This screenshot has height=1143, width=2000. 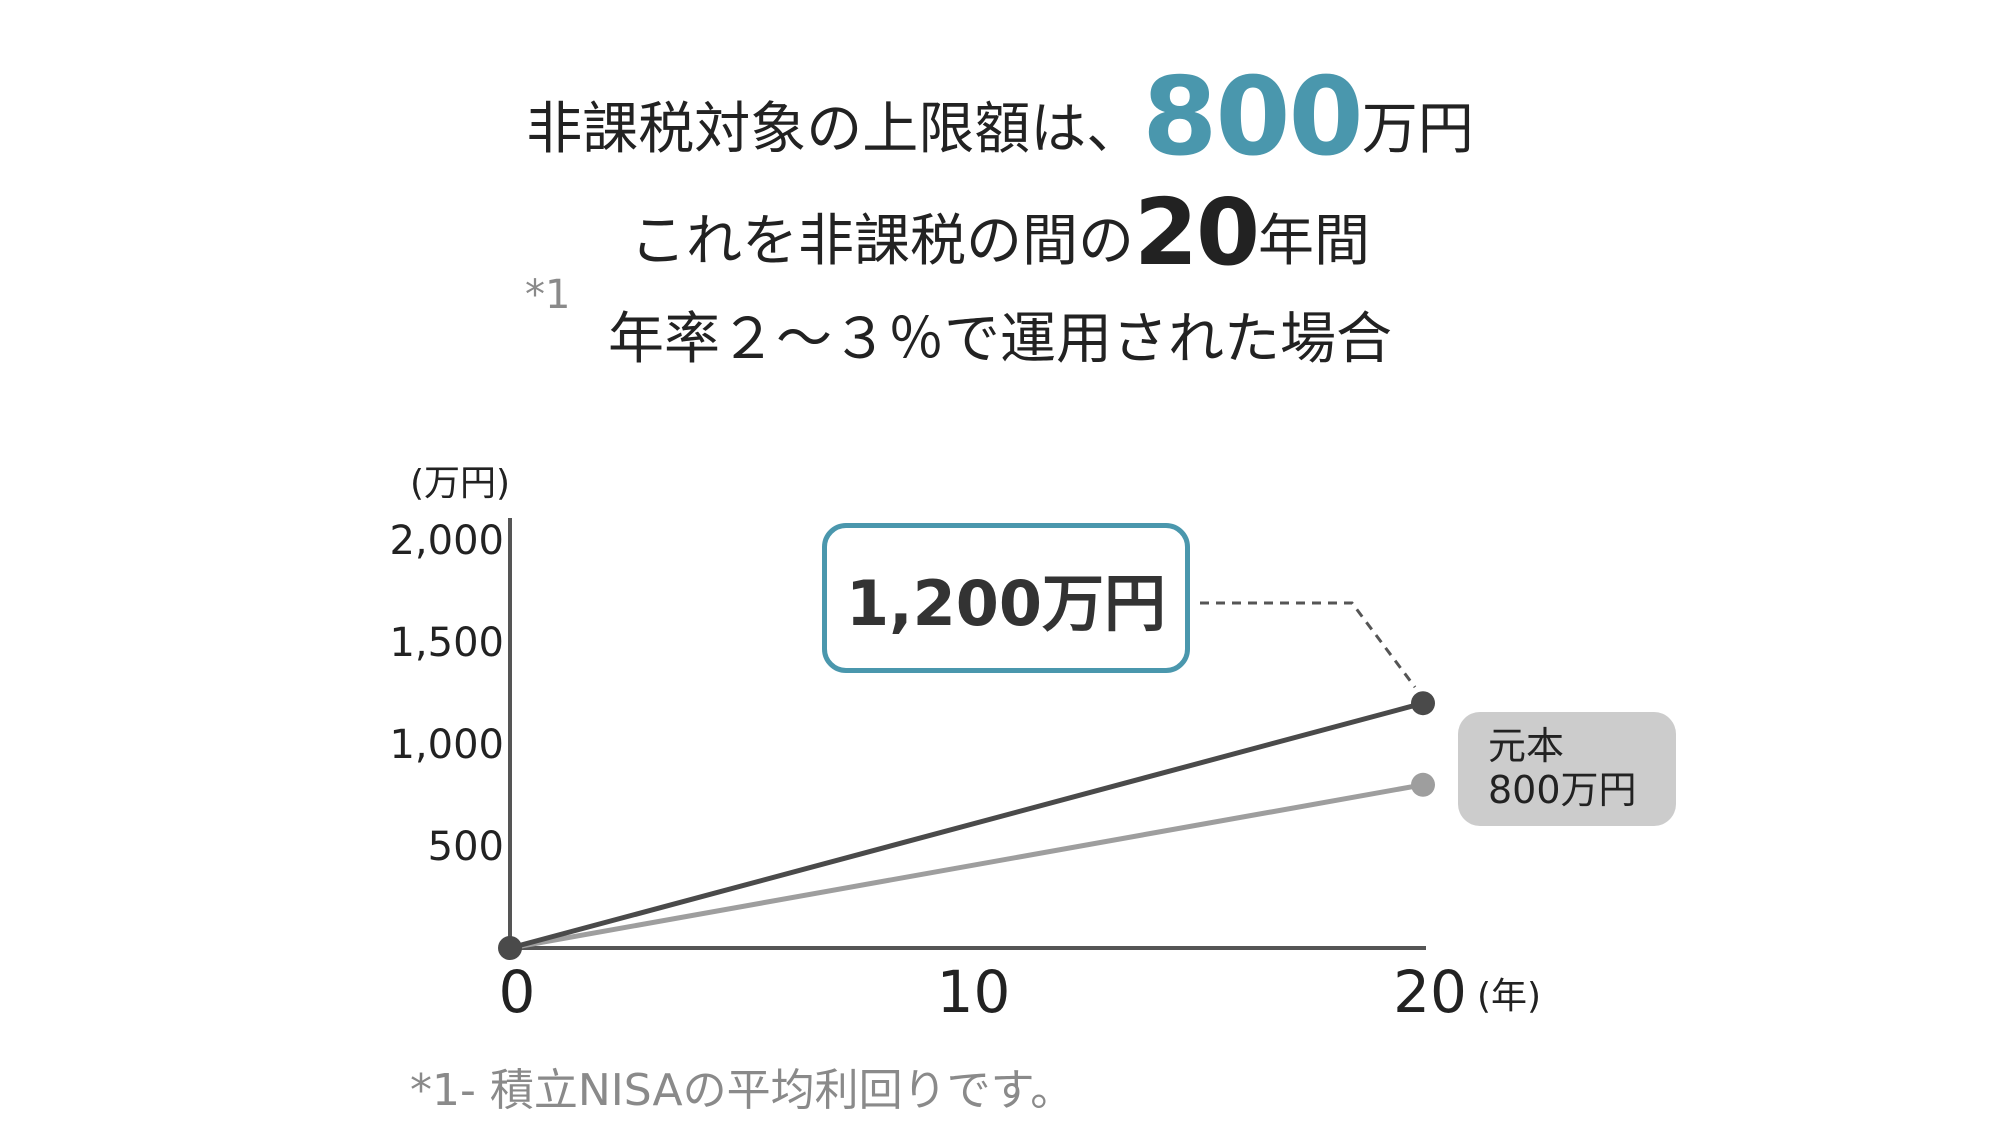 What do you see at coordinates (446, 745) in the screenshot?
I see `y-tick-label: 1,000` at bounding box center [446, 745].